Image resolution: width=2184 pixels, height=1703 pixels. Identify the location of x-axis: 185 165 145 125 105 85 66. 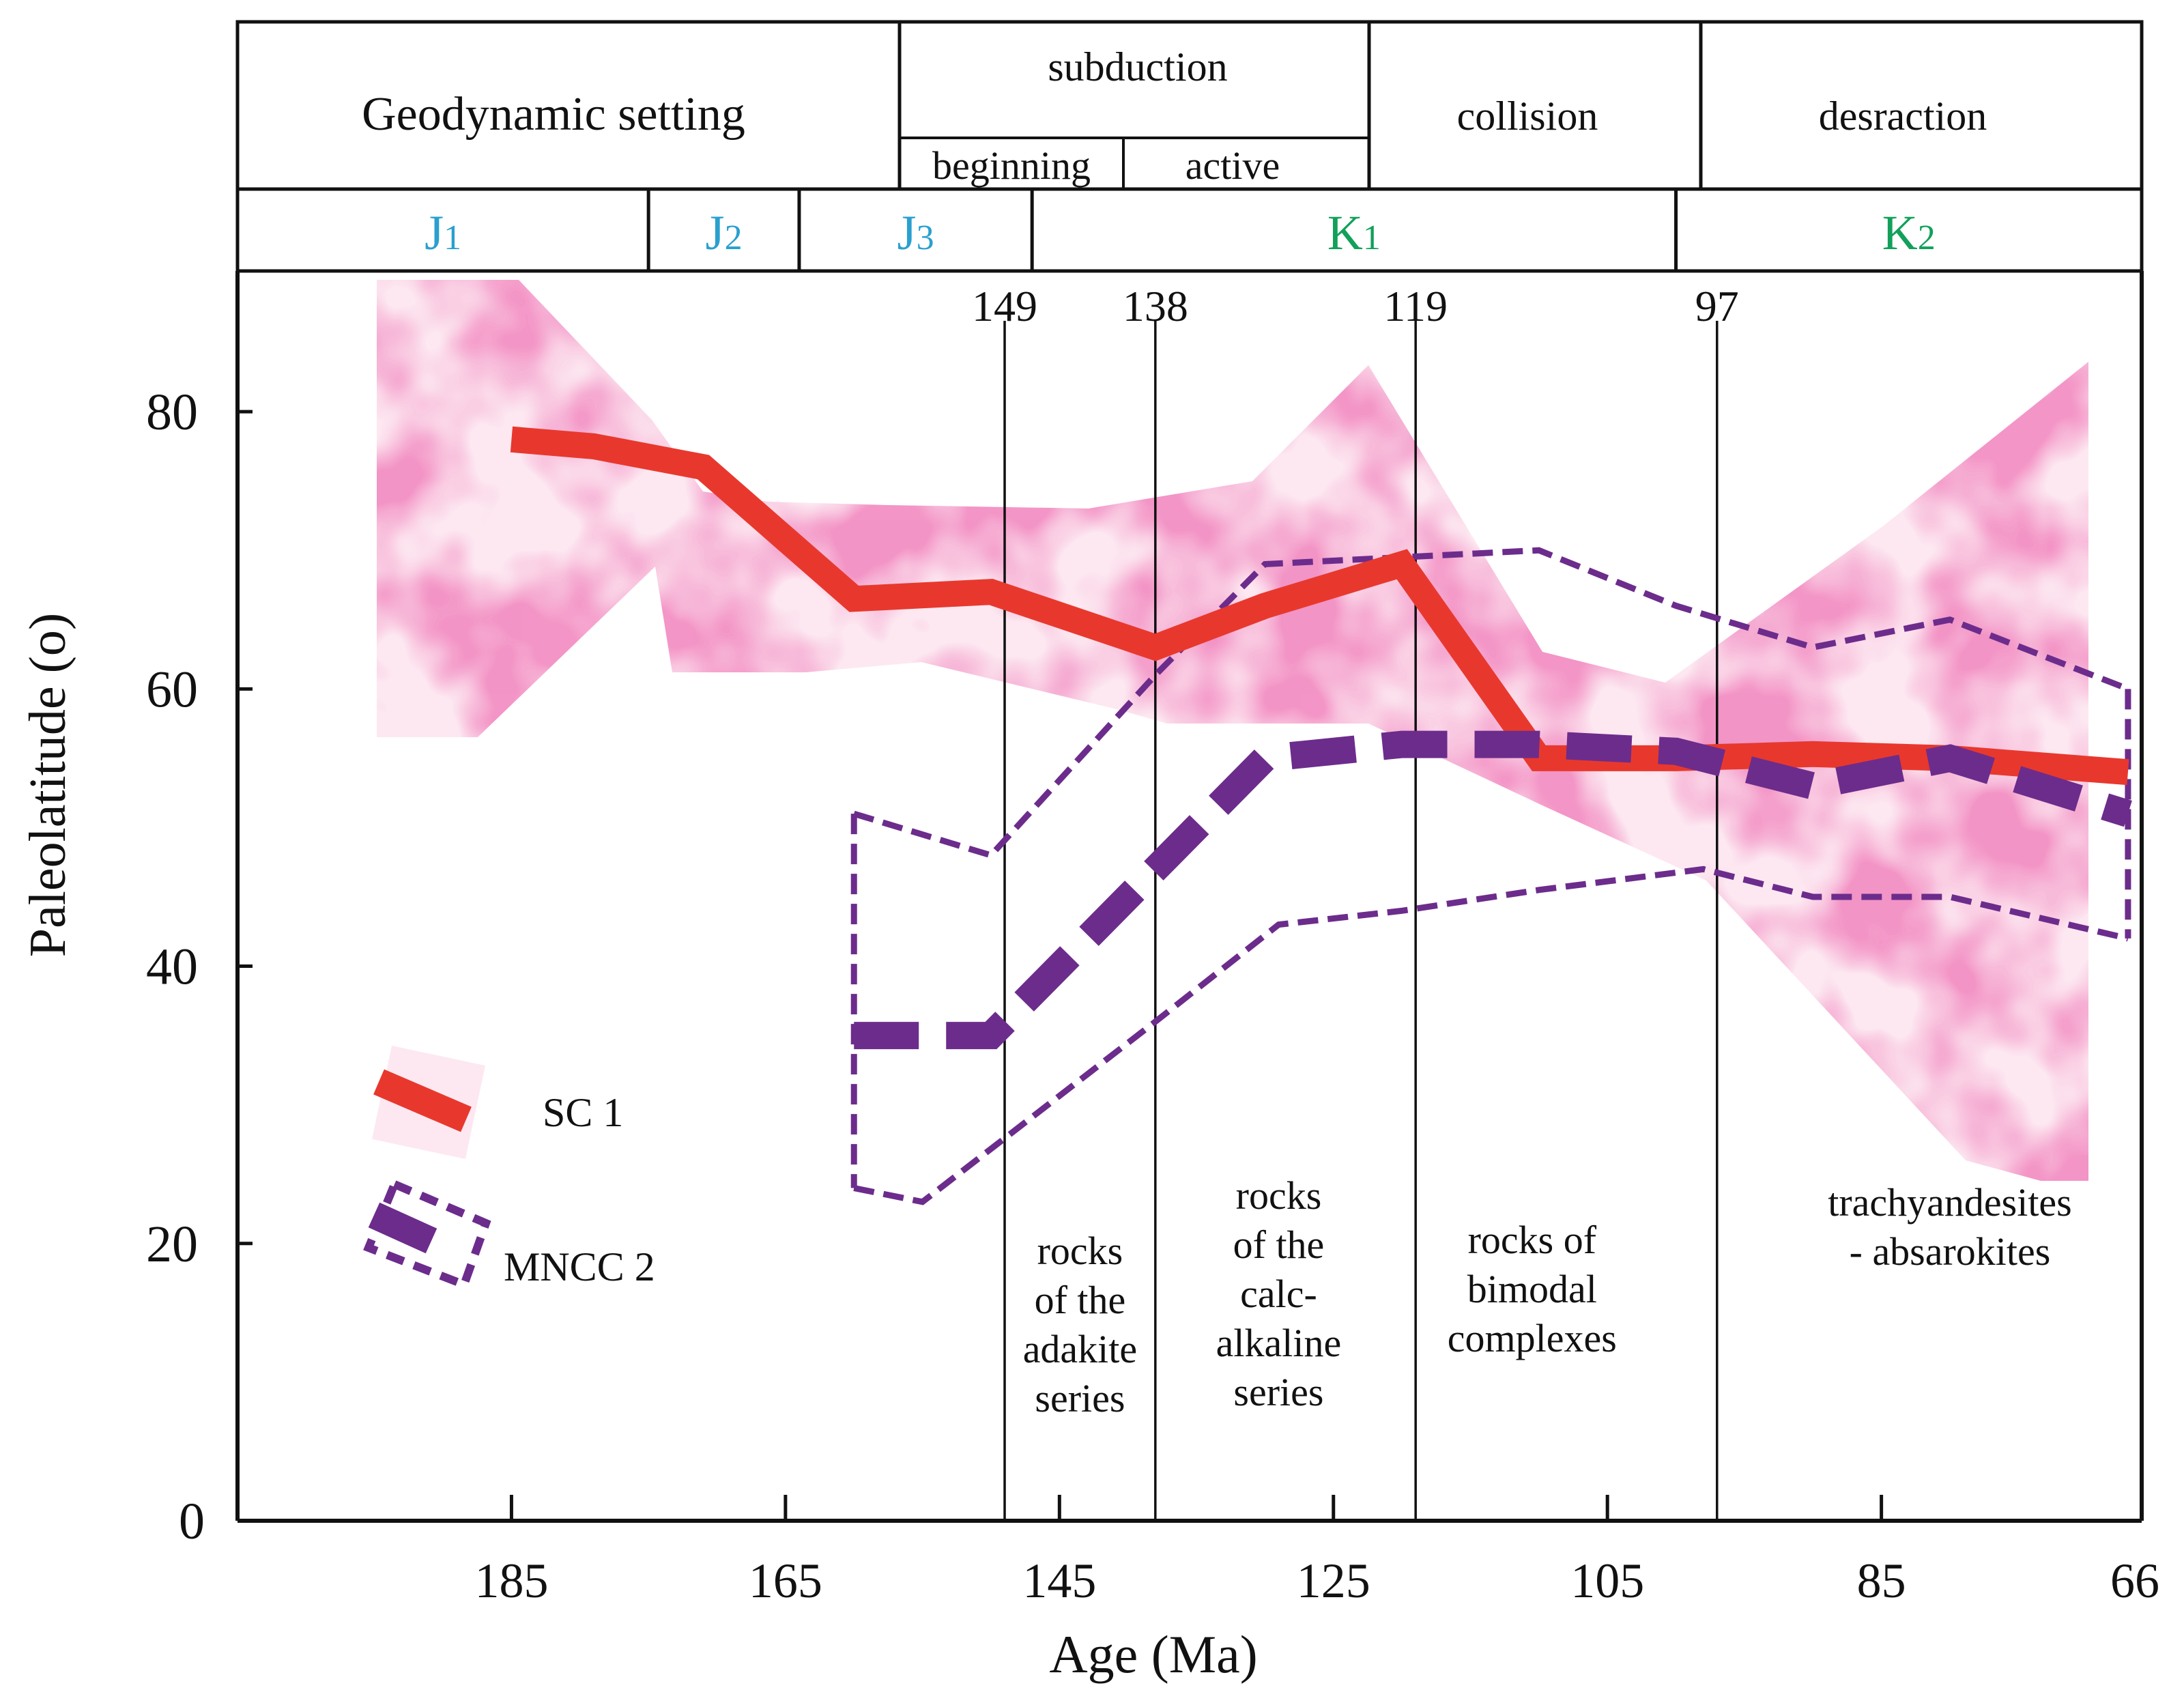
(1316, 1551).